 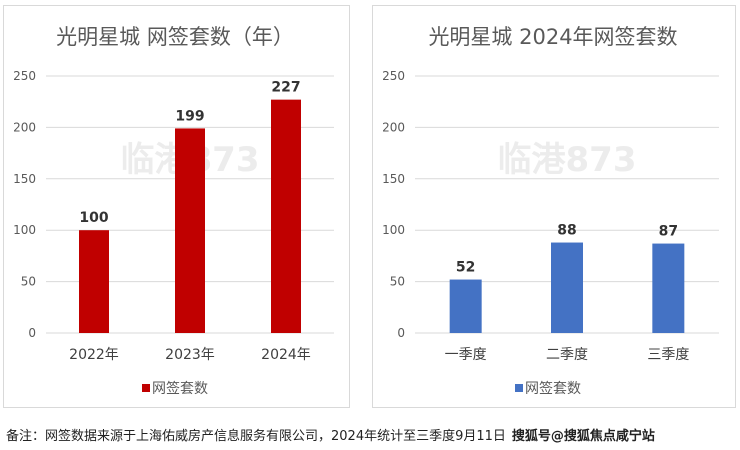 What do you see at coordinates (286, 355) in the screenshot?
I see `category-label: 2024年` at bounding box center [286, 355].